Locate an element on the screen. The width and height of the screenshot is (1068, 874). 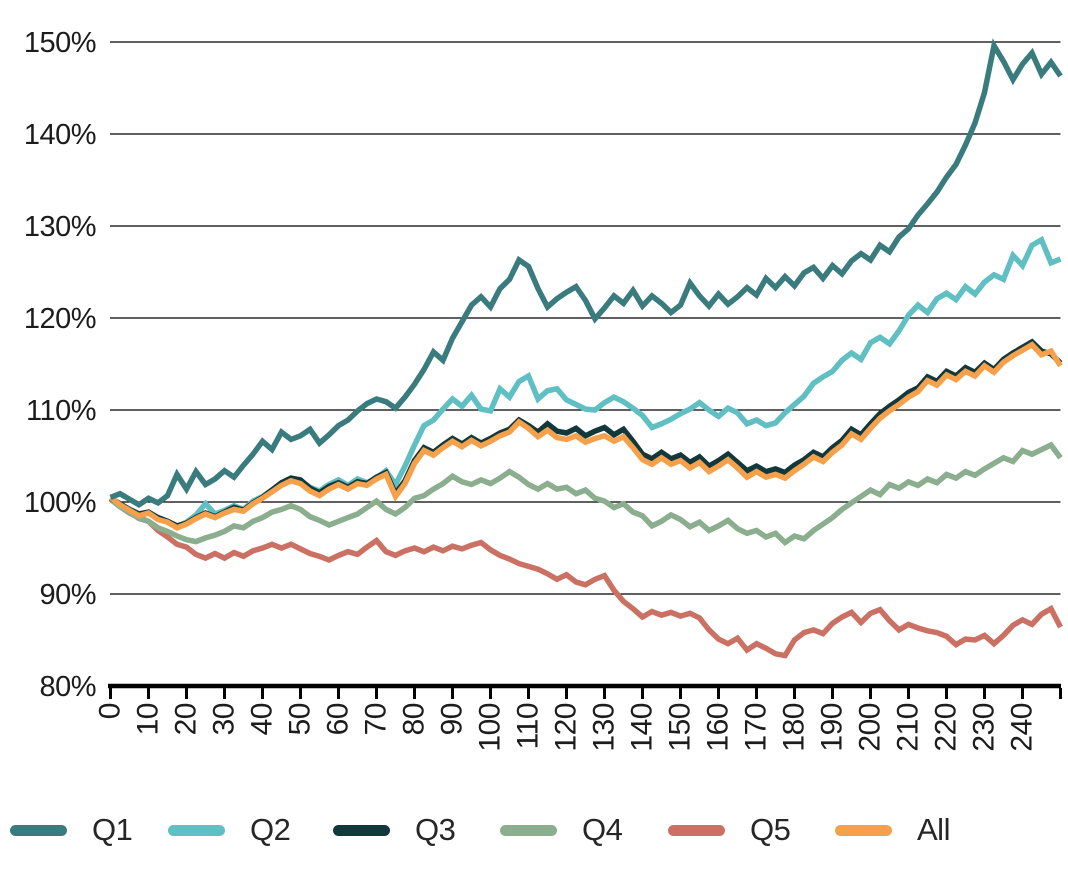
legend-item-all: All is located at coordinates (892, 830).